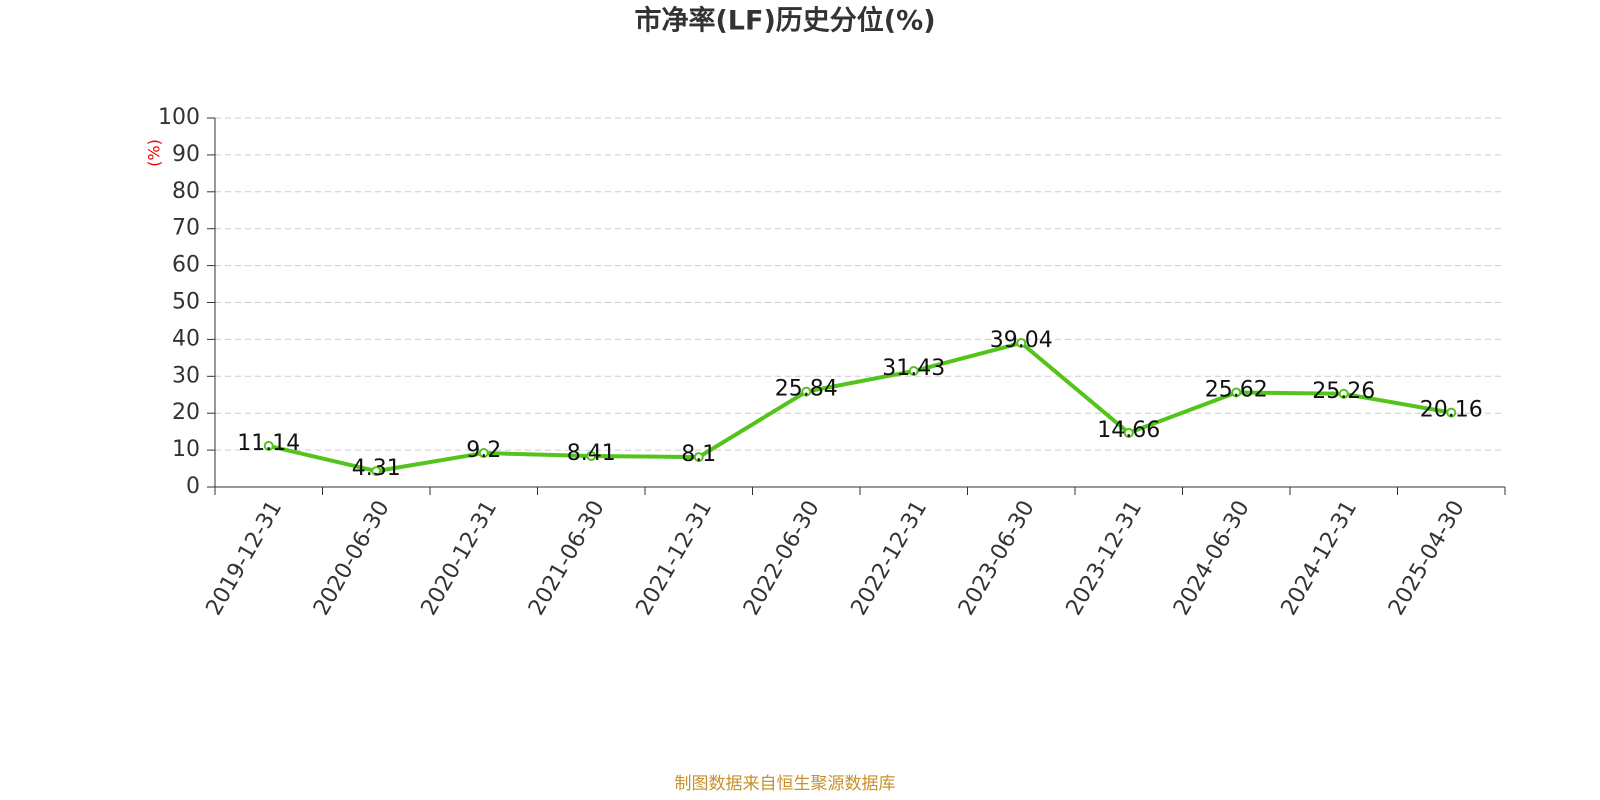 This screenshot has width=1600, height=800. Describe the element at coordinates (1320, 558) in the screenshot. I see `x-tick-label: 2024-12-31` at that location.